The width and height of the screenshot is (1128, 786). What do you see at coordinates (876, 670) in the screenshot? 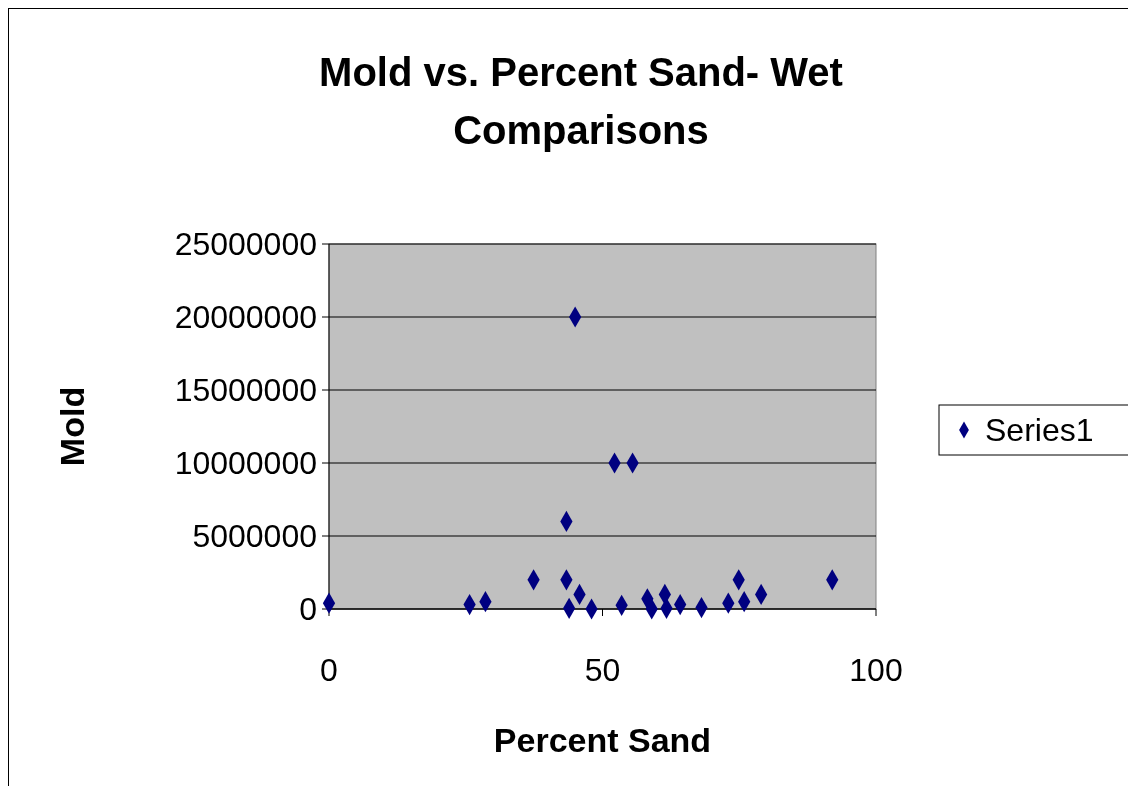
I see `x-tick-label: 100` at bounding box center [876, 670].